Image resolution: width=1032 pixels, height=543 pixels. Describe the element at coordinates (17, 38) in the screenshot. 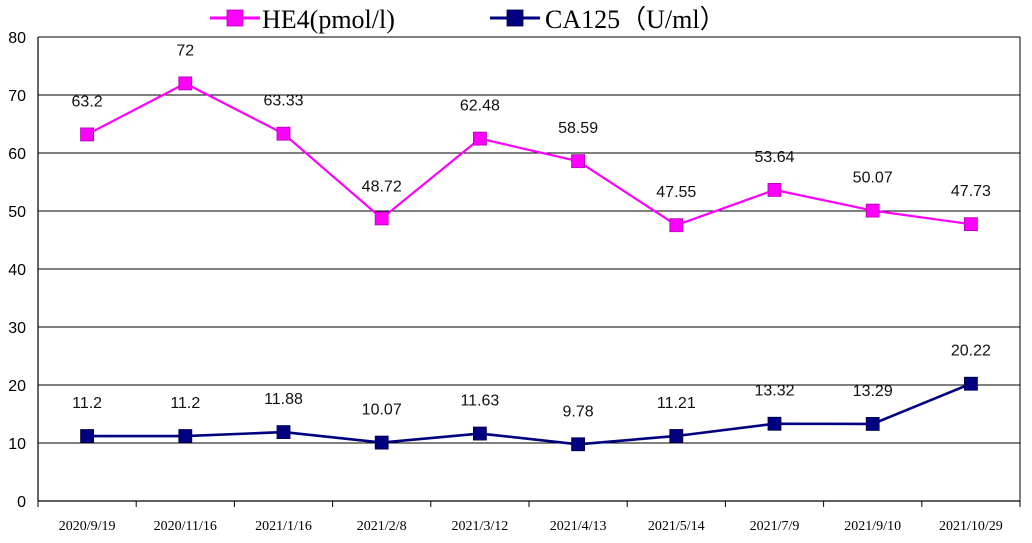

I see `y-tick-label: 80` at that location.